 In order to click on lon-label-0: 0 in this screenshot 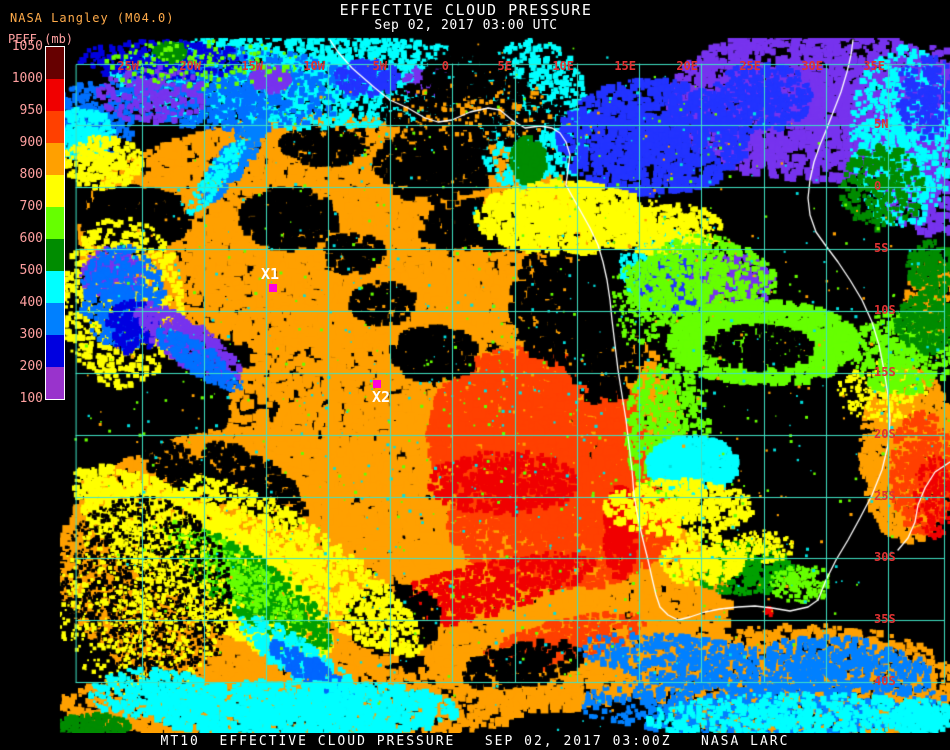, I will do `click(445, 66)`.